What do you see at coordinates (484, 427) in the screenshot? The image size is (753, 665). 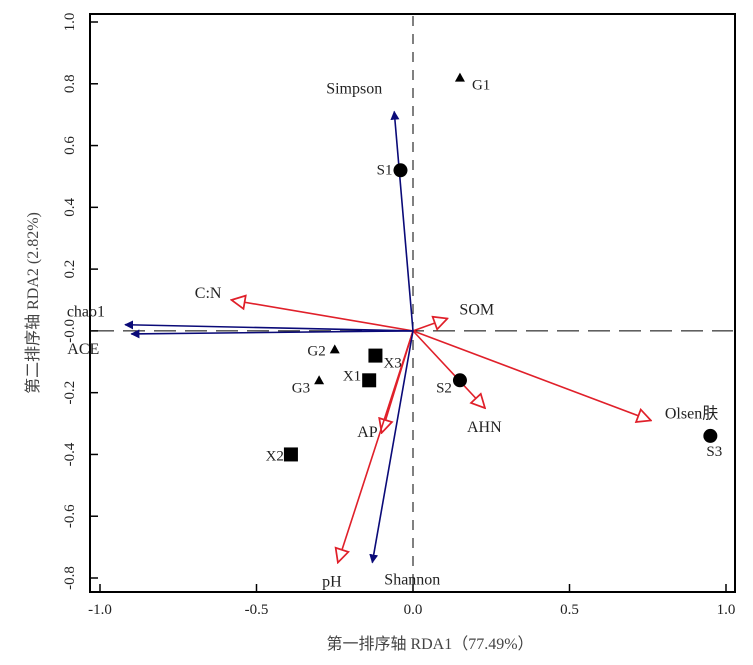 I see `vector-label-ahn: AHN` at bounding box center [484, 427].